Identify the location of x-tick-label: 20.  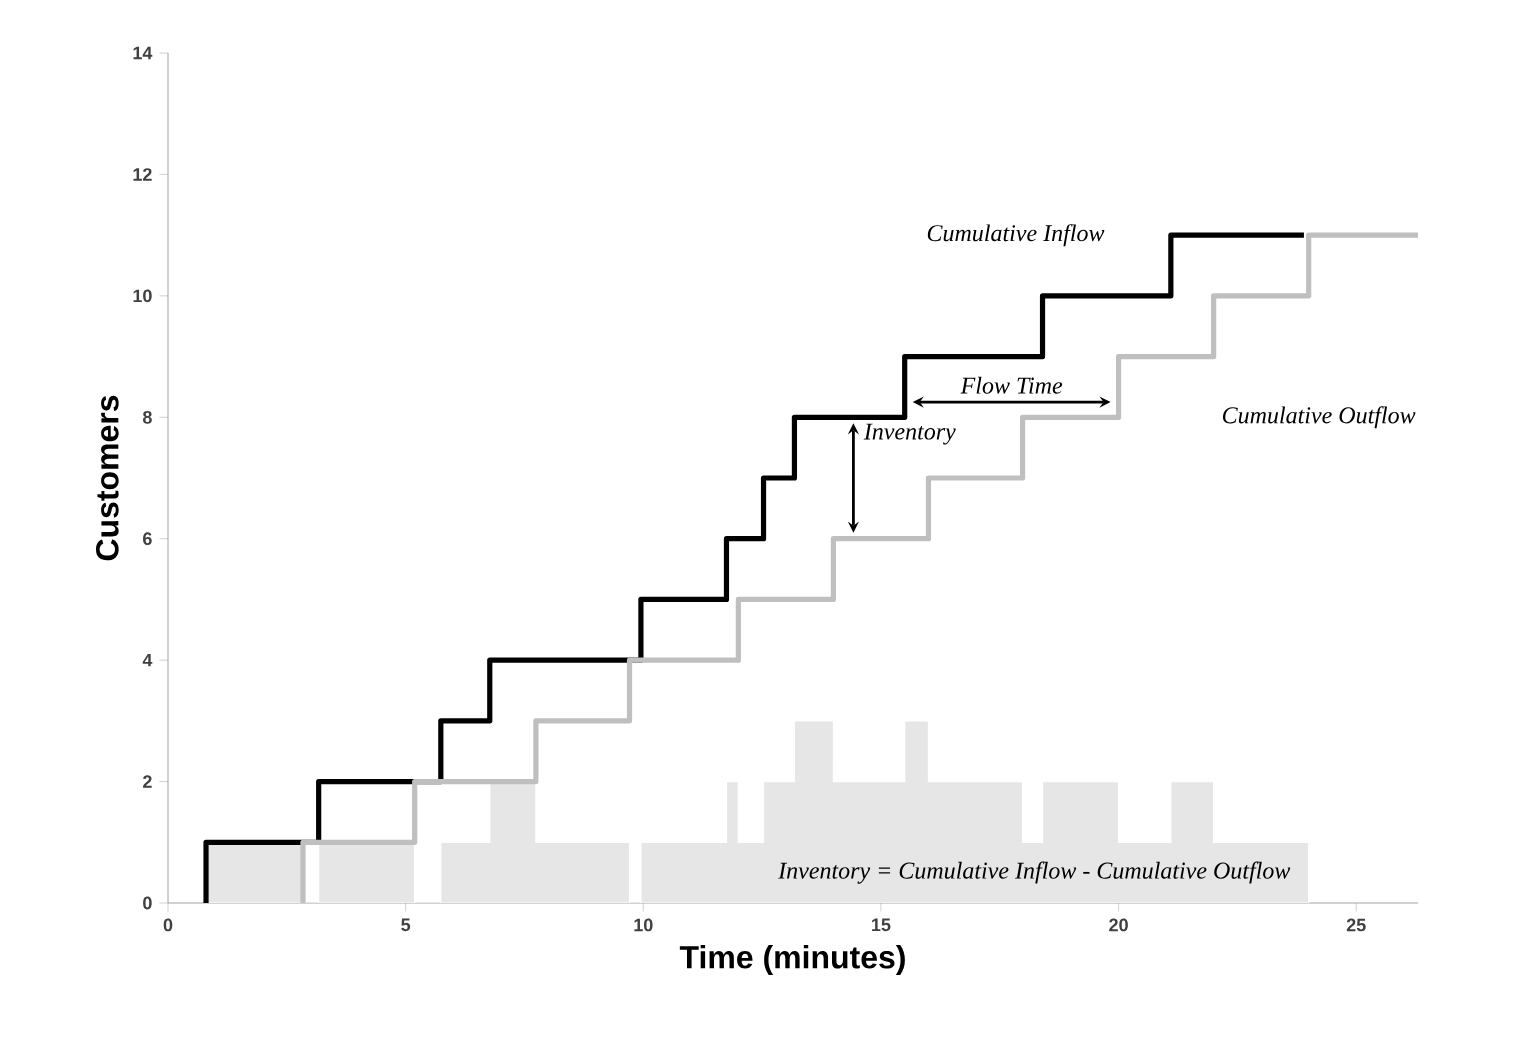
(1118, 925).